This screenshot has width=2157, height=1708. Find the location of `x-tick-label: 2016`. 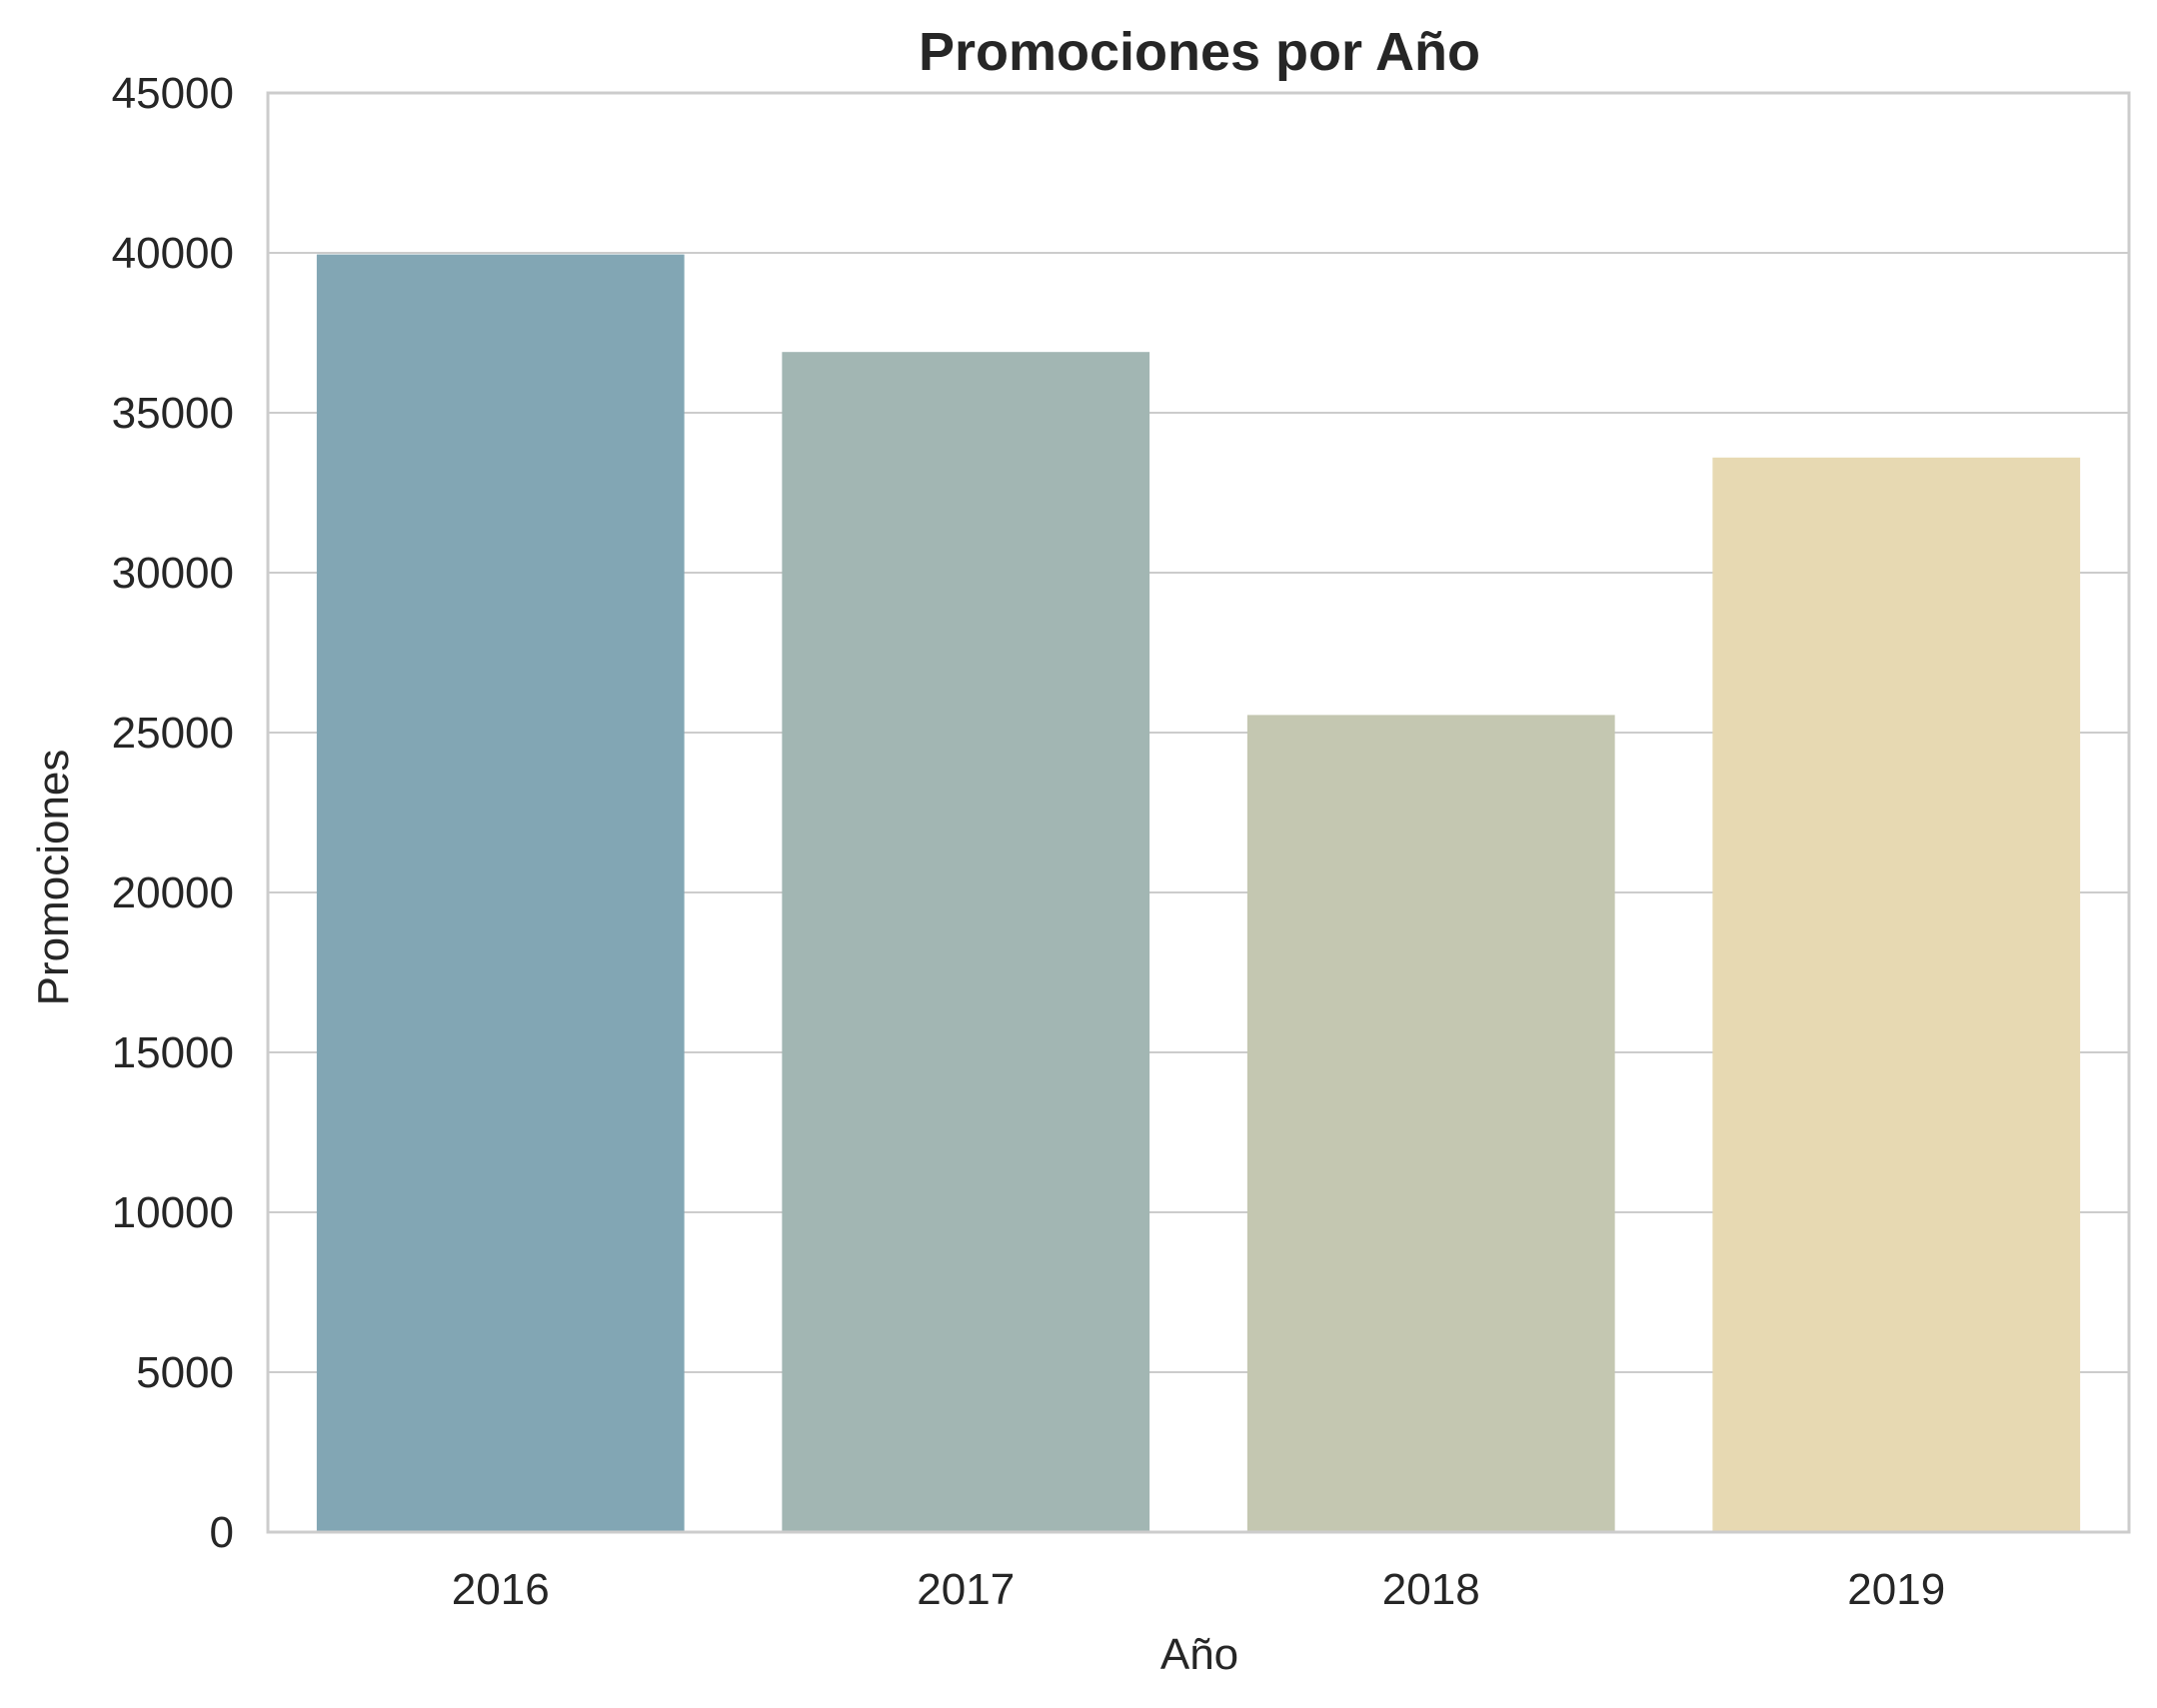

x-tick-label: 2016 is located at coordinates (501, 1589).